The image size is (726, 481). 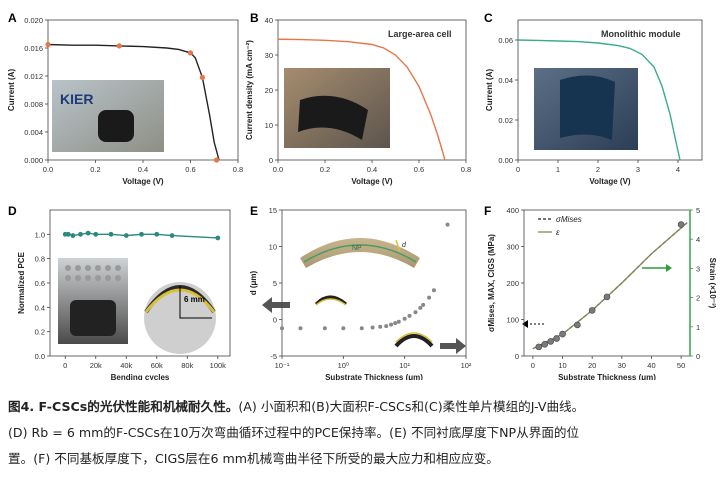 I want to click on x-tick-label: 40k, so click(x=126, y=365).